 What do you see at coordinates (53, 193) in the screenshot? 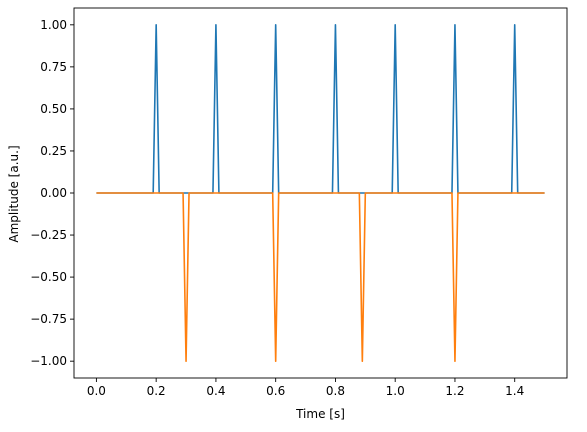
I see `y-tick-label: 0.00` at bounding box center [53, 193].